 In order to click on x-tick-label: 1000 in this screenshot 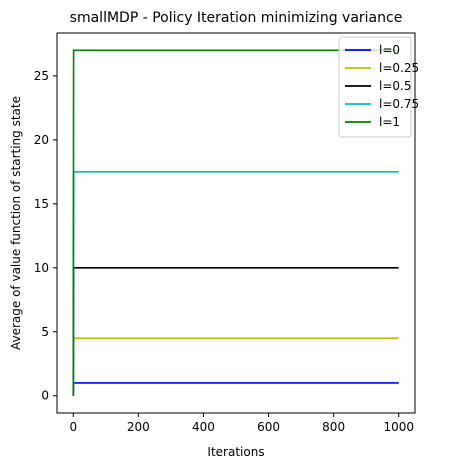, I will do `click(398, 427)`.